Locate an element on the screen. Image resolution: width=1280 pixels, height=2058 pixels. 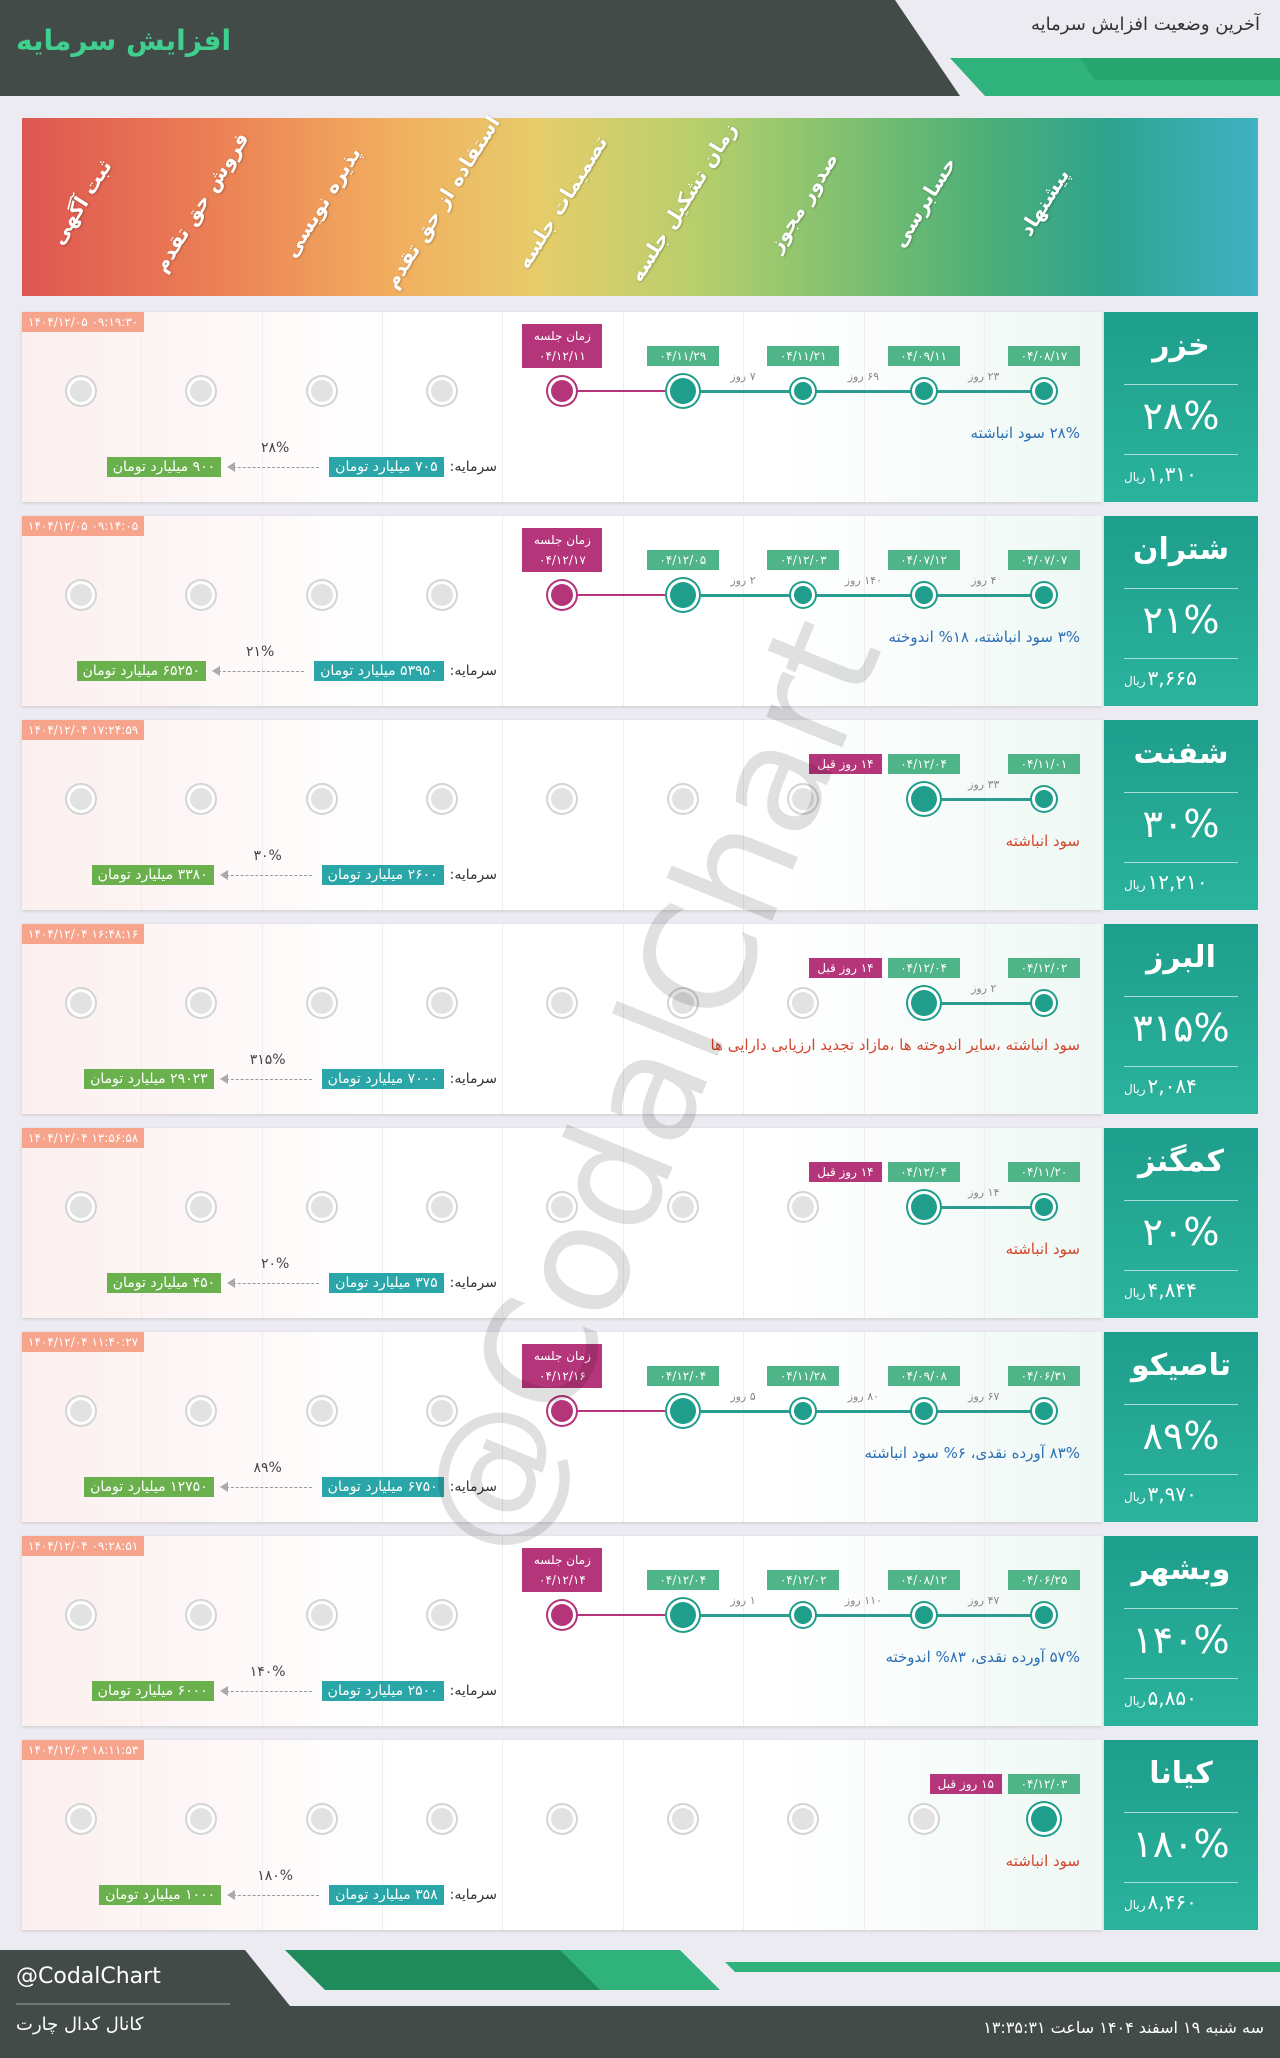
gap-label: ۸۰ روز is located at coordinates (863, 1396).